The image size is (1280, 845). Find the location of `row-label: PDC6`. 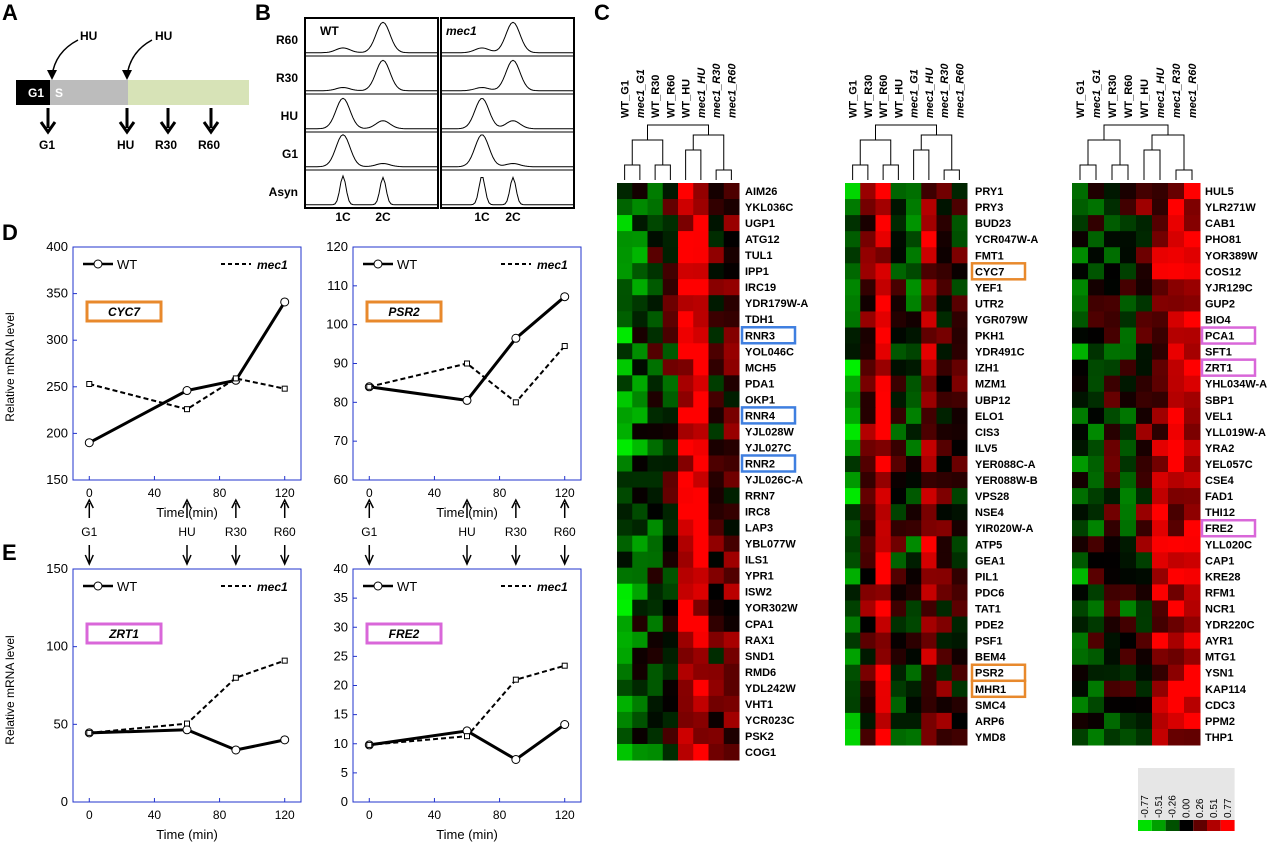

row-label: PDC6 is located at coordinates (989, 593).